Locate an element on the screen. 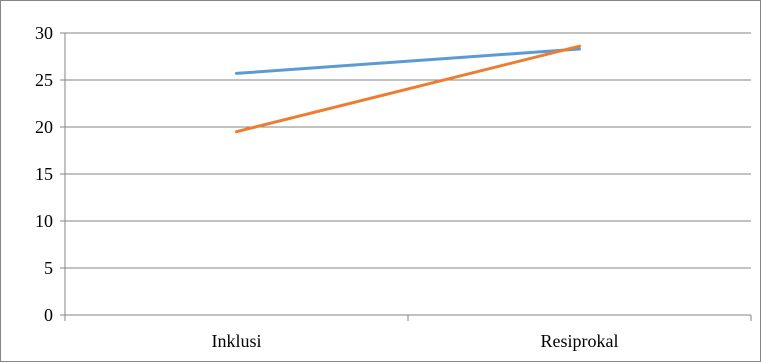  y-tick-labels: 0 5 10 15 20 25 30 is located at coordinates (44, 174).